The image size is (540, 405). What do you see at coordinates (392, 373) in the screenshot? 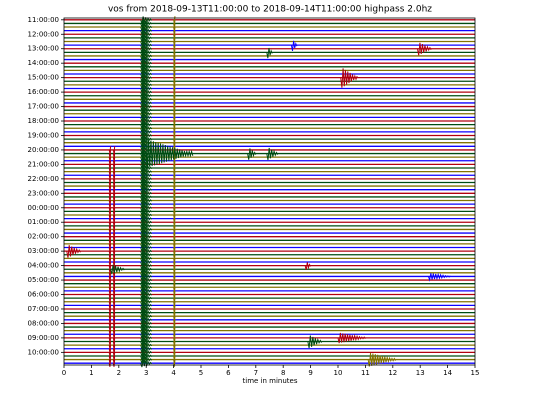
I see `x-tick-label: 12` at bounding box center [392, 373].